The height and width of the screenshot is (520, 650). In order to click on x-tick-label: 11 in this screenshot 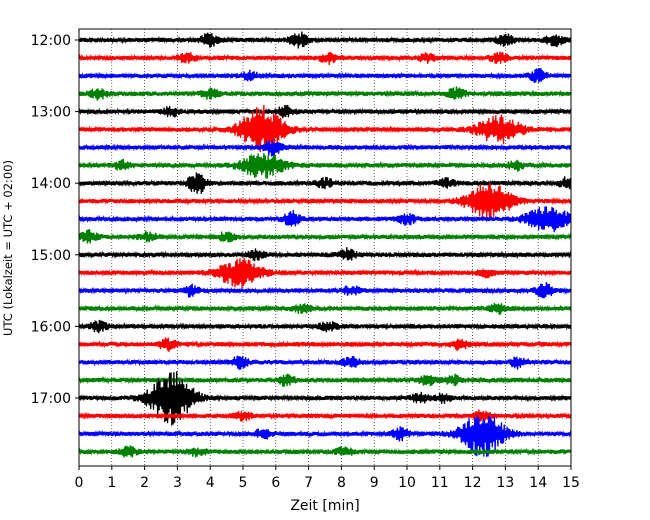, I will do `click(440, 483)`.